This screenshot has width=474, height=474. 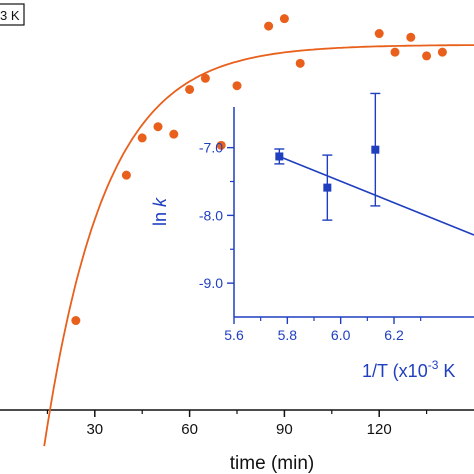 I want to click on inset-fit-line, so click(x=376, y=195).